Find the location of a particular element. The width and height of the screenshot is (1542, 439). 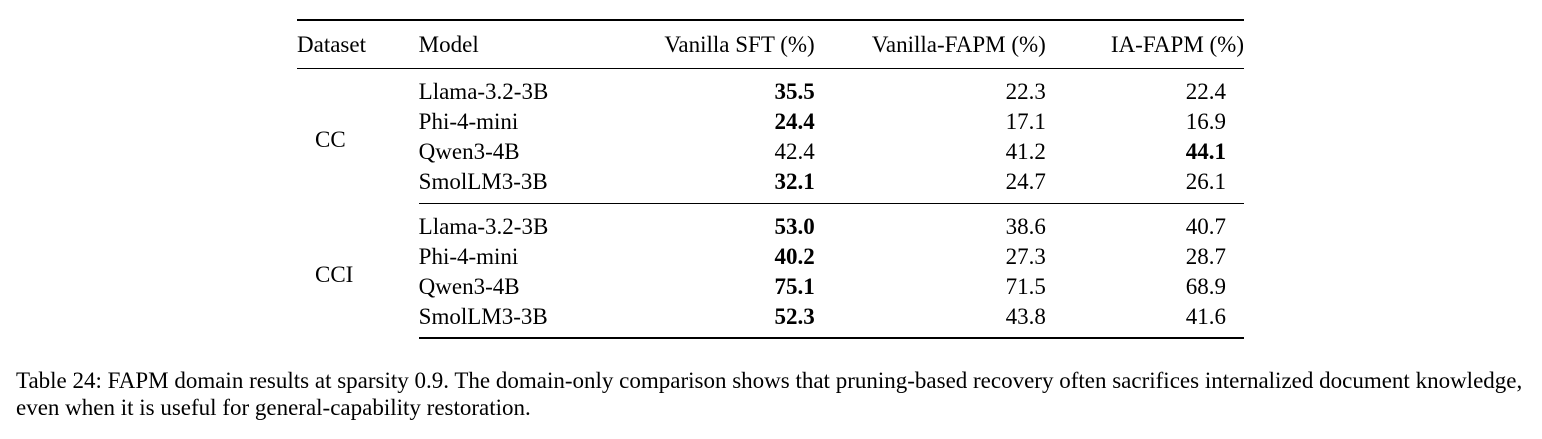

table-row: CCI Llama-3.2-3B 53.0 38.6 40.7 is located at coordinates (770, 245).